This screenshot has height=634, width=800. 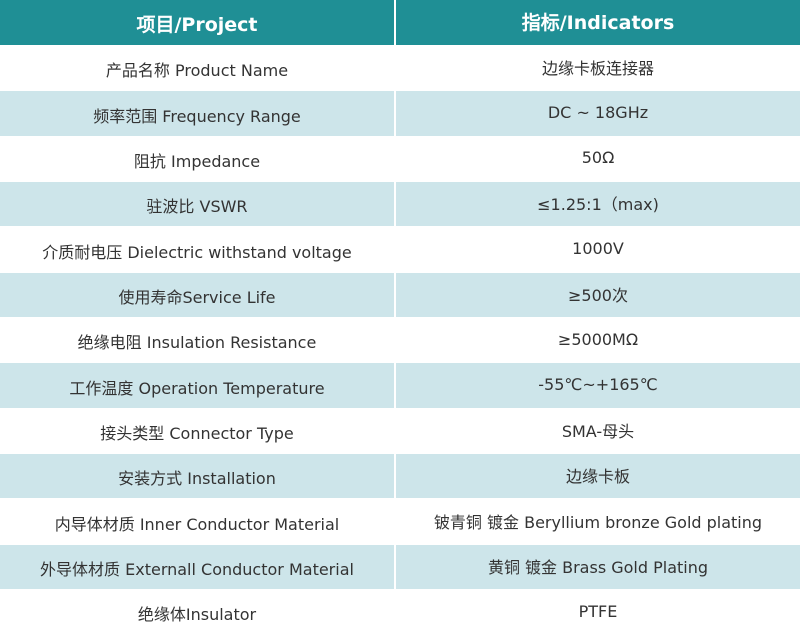 What do you see at coordinates (400, 340) in the screenshot?
I see `table-row: 绝缘电阻 Insulation Resistance ≥5000MΩ` at bounding box center [400, 340].